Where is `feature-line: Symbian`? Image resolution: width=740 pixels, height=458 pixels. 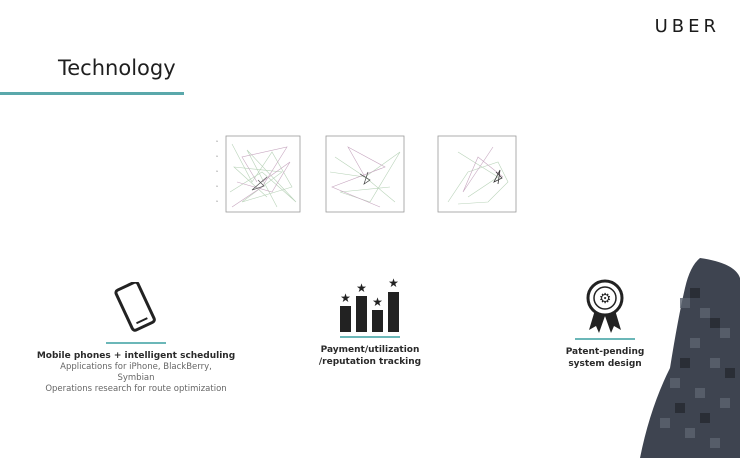
feature-line: Symbian is located at coordinates (136, 378).